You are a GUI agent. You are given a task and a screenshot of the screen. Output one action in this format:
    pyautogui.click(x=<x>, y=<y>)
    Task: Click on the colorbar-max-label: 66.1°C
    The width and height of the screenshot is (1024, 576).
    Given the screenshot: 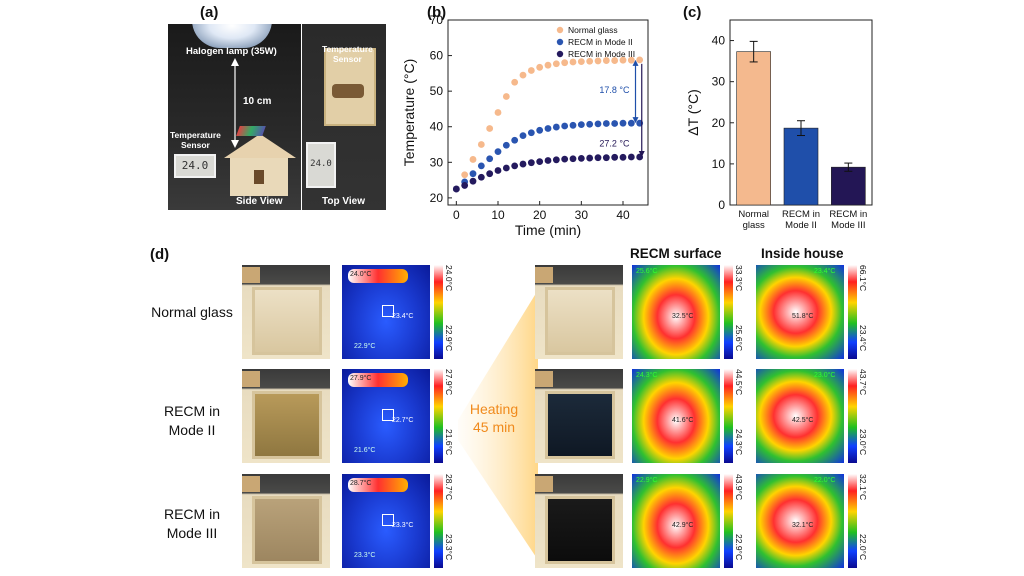 What is the action you would take?
    pyautogui.click(x=863, y=278)
    